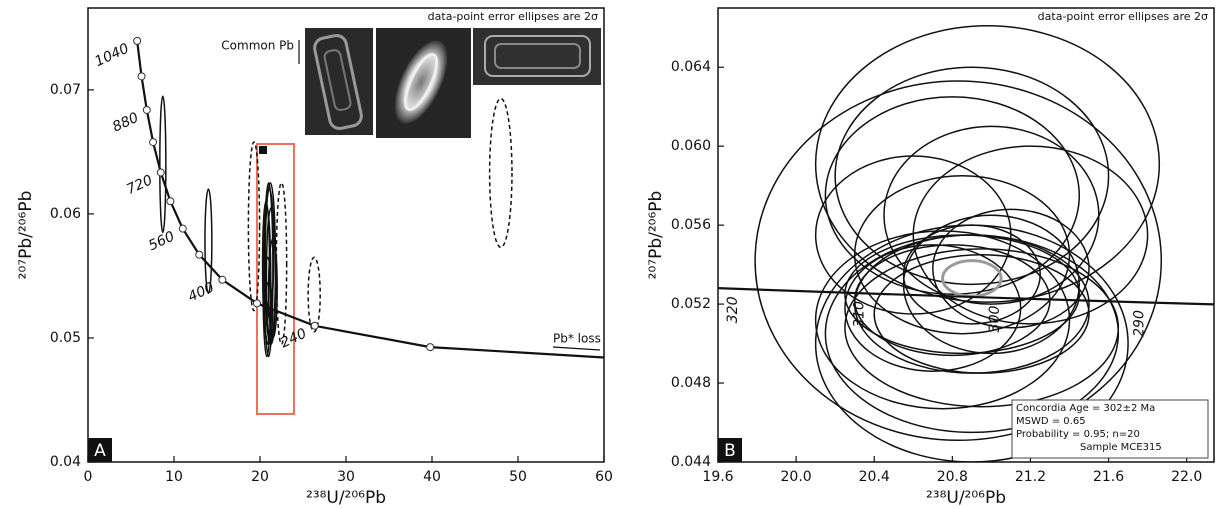 Image resolution: width=1217 pixels, height=509 pixels. What do you see at coordinates (691, 304) in the screenshot?
I see `y-tick-label: 0.052` at bounding box center [691, 304].